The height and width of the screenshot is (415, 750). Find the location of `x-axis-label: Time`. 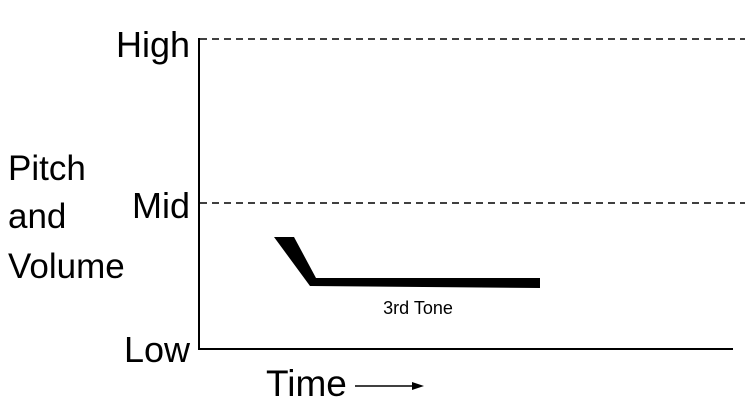

x-axis-label: Time is located at coordinates (306, 383).